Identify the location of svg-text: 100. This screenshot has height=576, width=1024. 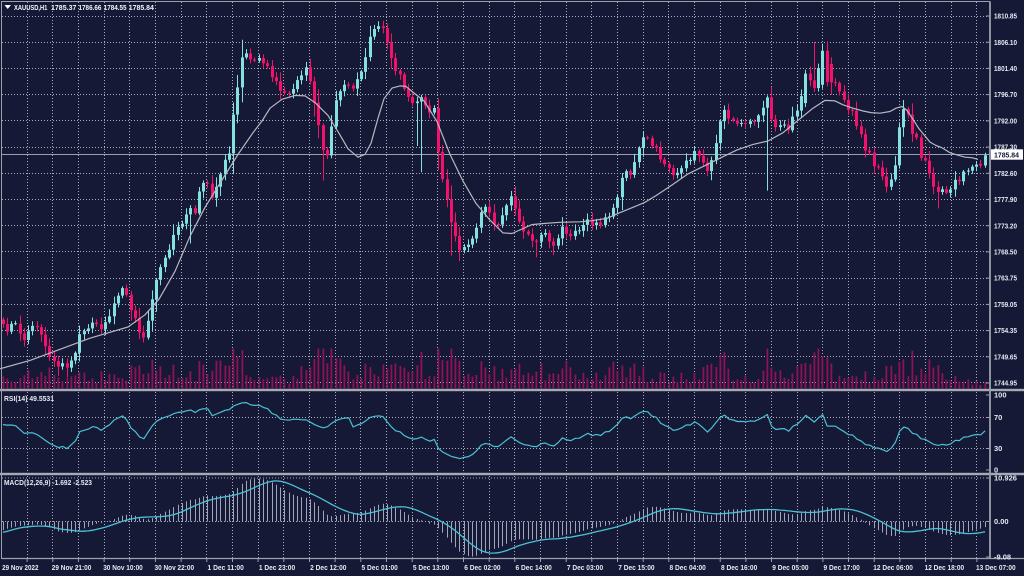
(1000, 395).